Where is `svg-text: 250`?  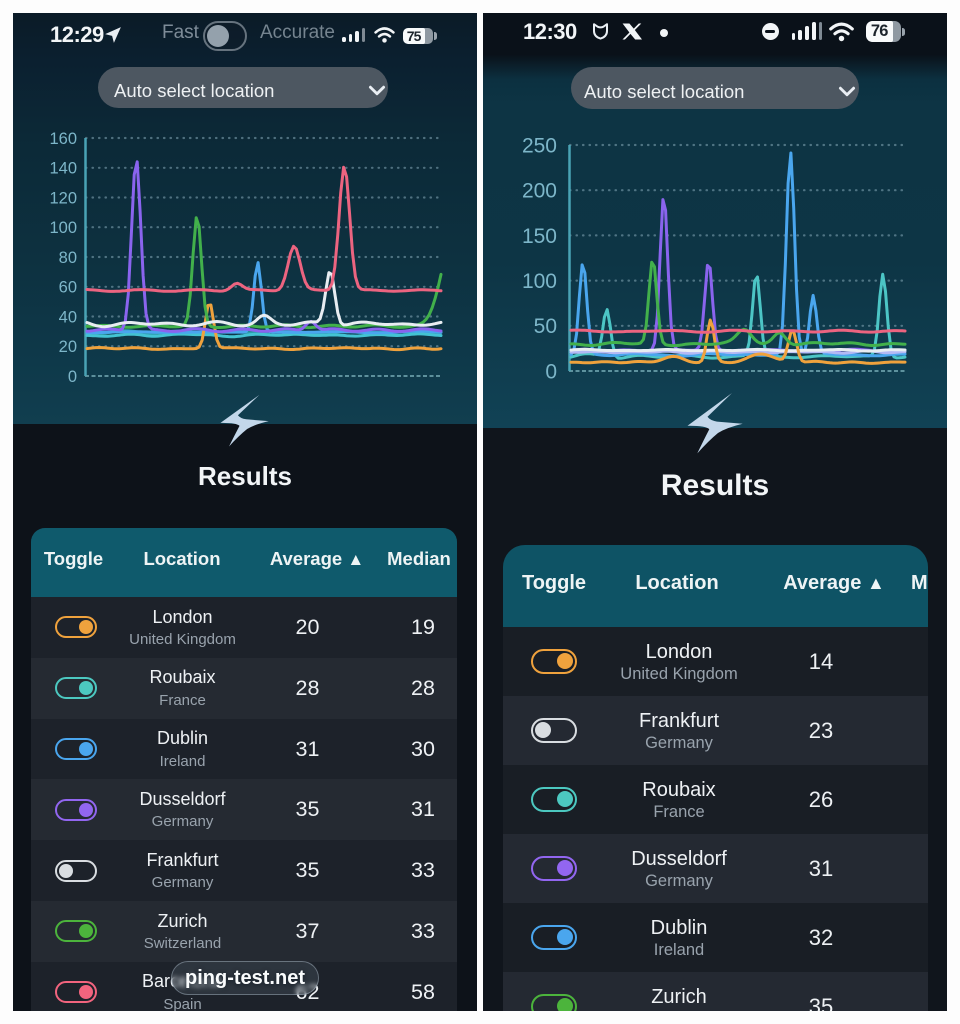
svg-text: 250 is located at coordinates (539, 145).